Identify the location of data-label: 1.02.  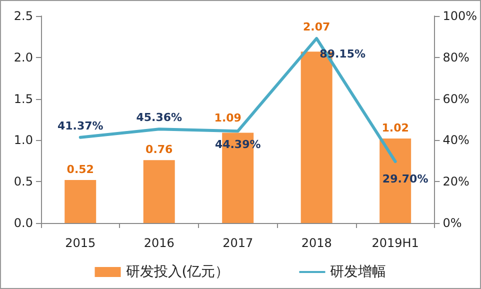
(395, 128).